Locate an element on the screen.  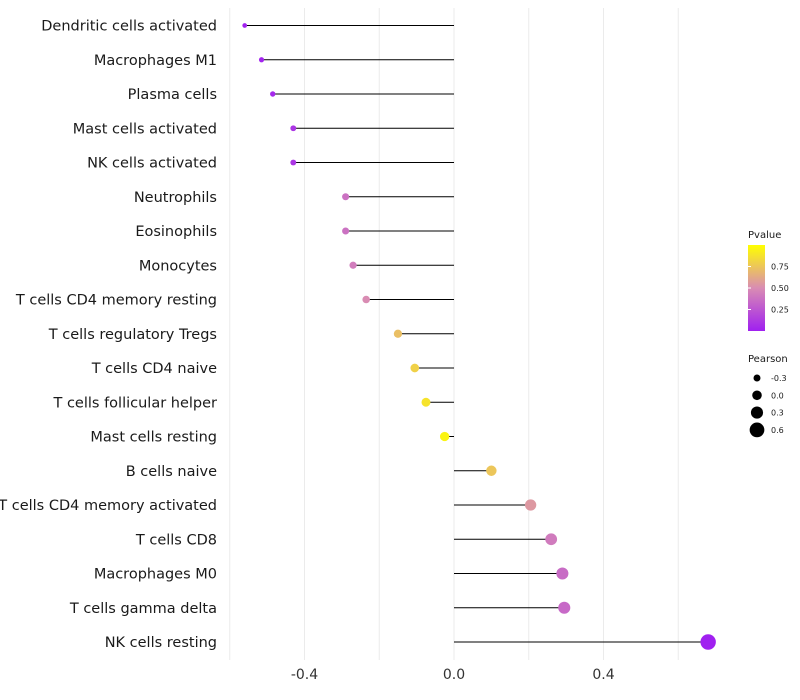
pearson-legend: Pearson -0.3 0.0 0.3 0.6 is located at coordinates (768, 396).